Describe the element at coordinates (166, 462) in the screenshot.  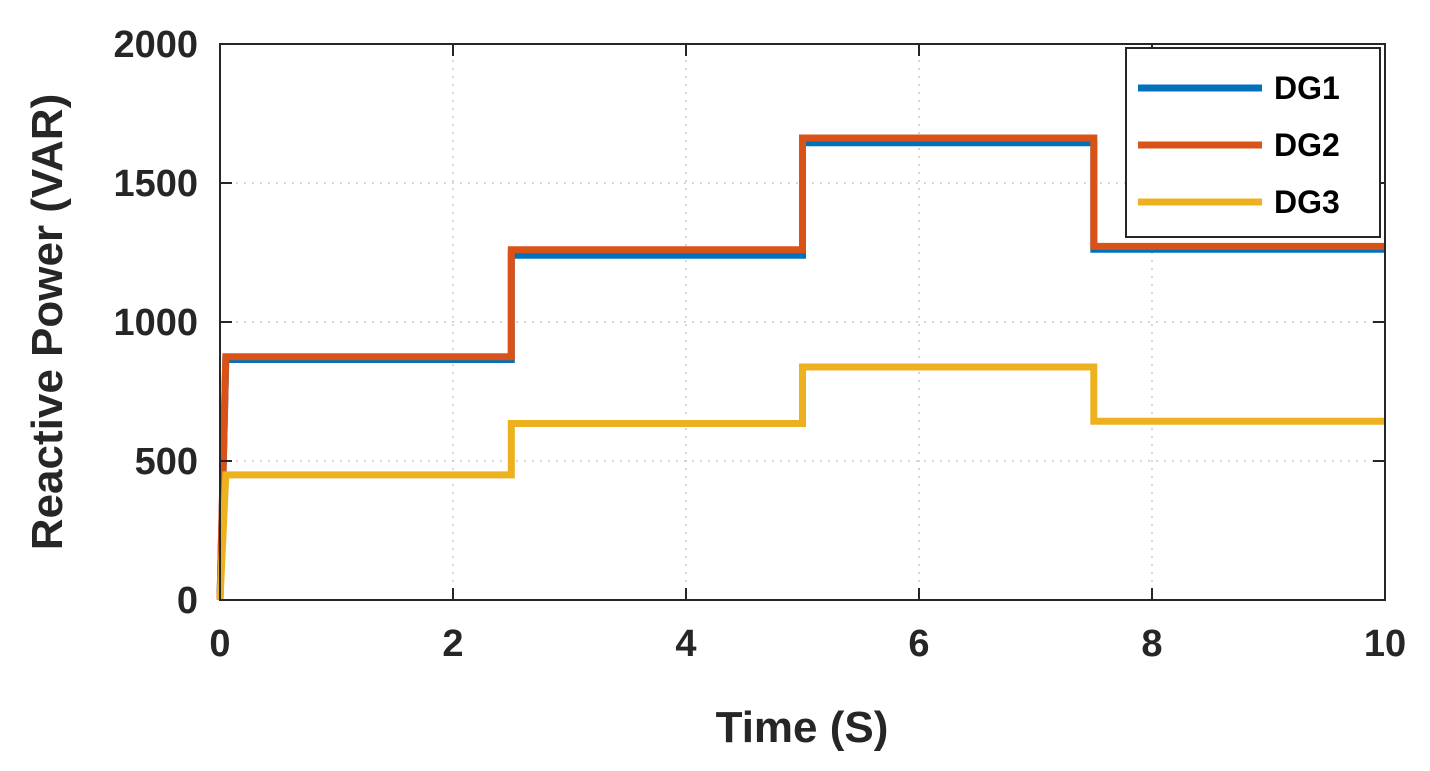
I see `y-tick-label: 500` at that location.